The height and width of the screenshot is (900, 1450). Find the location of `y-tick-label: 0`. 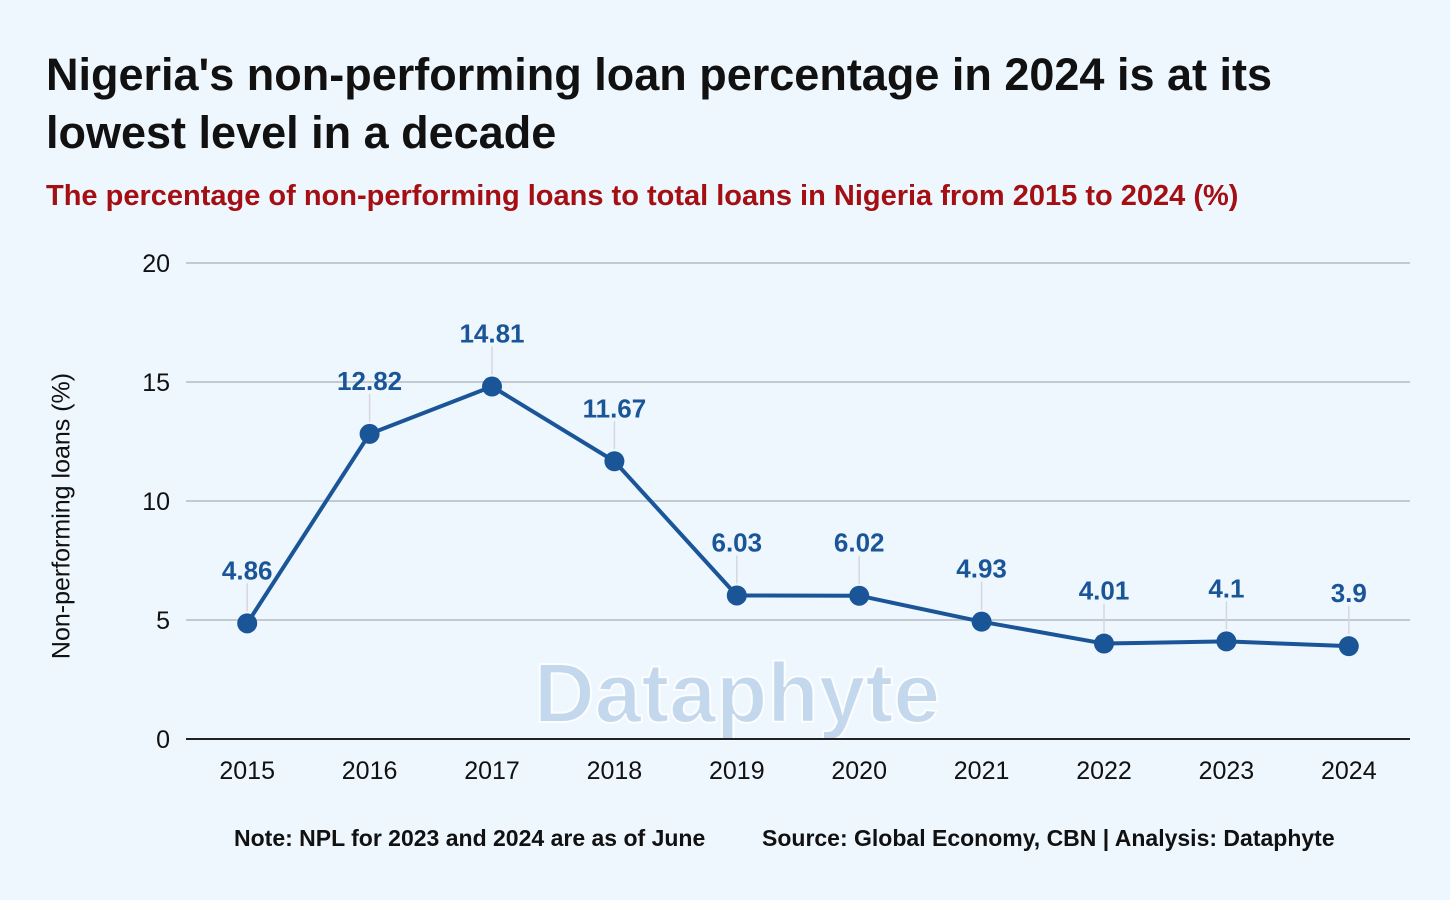

y-tick-label: 0 is located at coordinates (163, 740).